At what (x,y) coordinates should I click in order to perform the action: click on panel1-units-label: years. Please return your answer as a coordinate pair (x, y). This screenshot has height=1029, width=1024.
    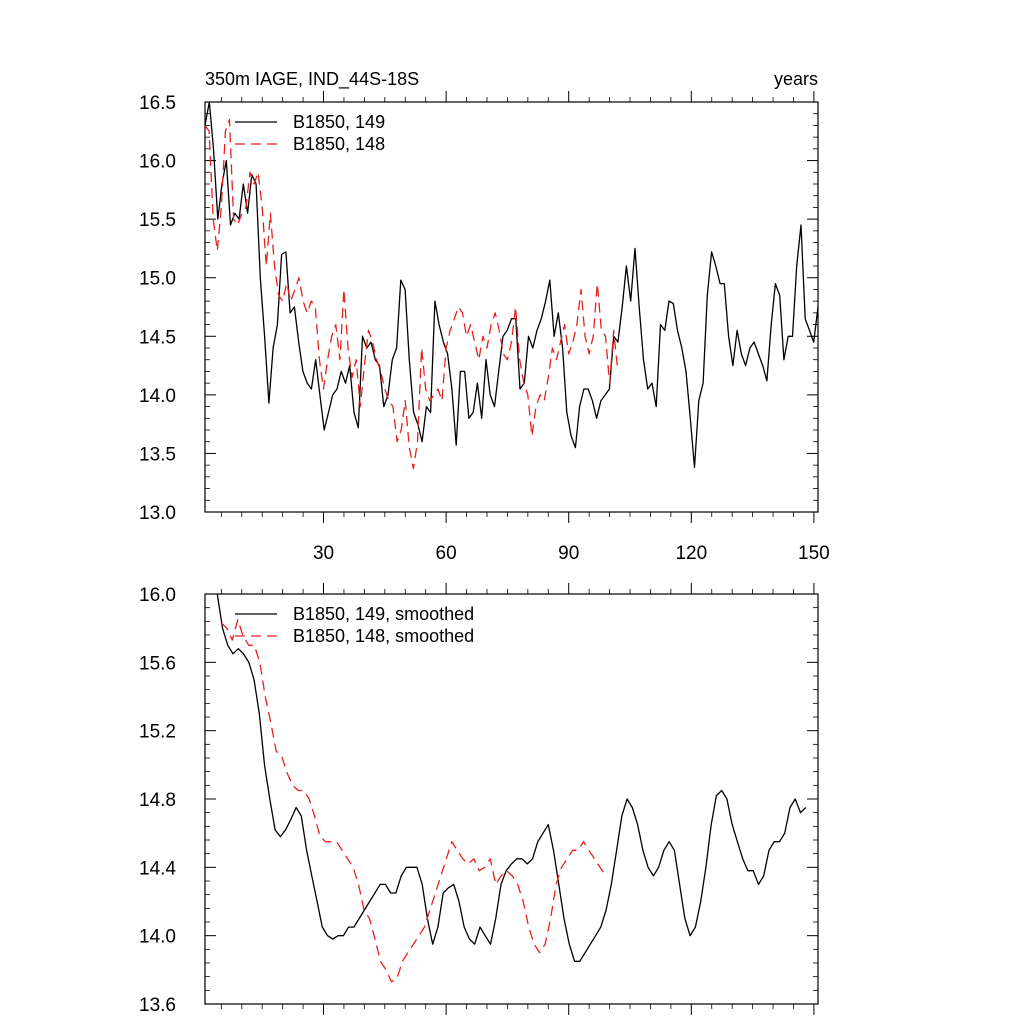
    Looking at the image, I should click on (796, 79).